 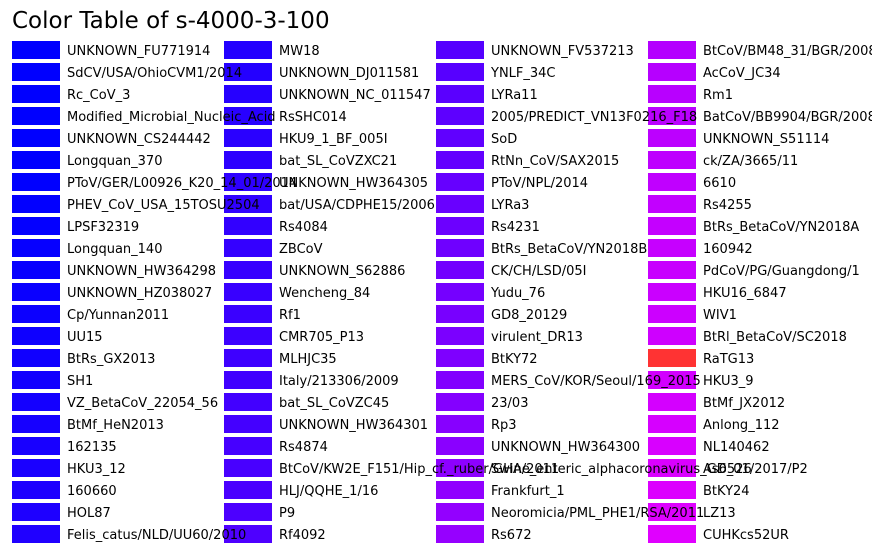 I want to click on swatch-label: 6610, so click(x=719, y=183).